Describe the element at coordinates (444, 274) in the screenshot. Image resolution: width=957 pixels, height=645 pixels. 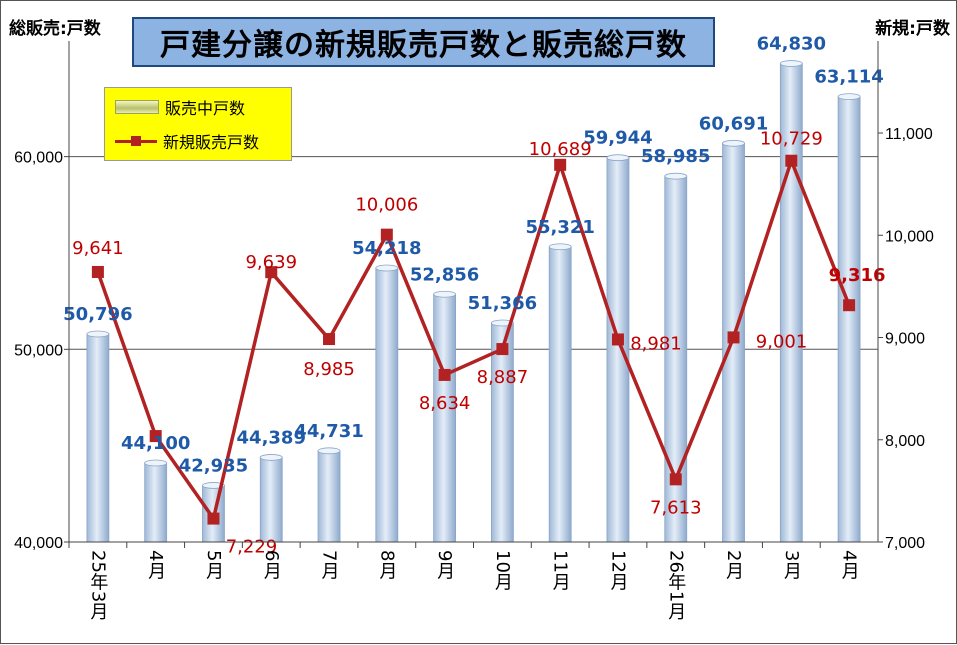
I see `bar-value-label: 52,856` at that location.